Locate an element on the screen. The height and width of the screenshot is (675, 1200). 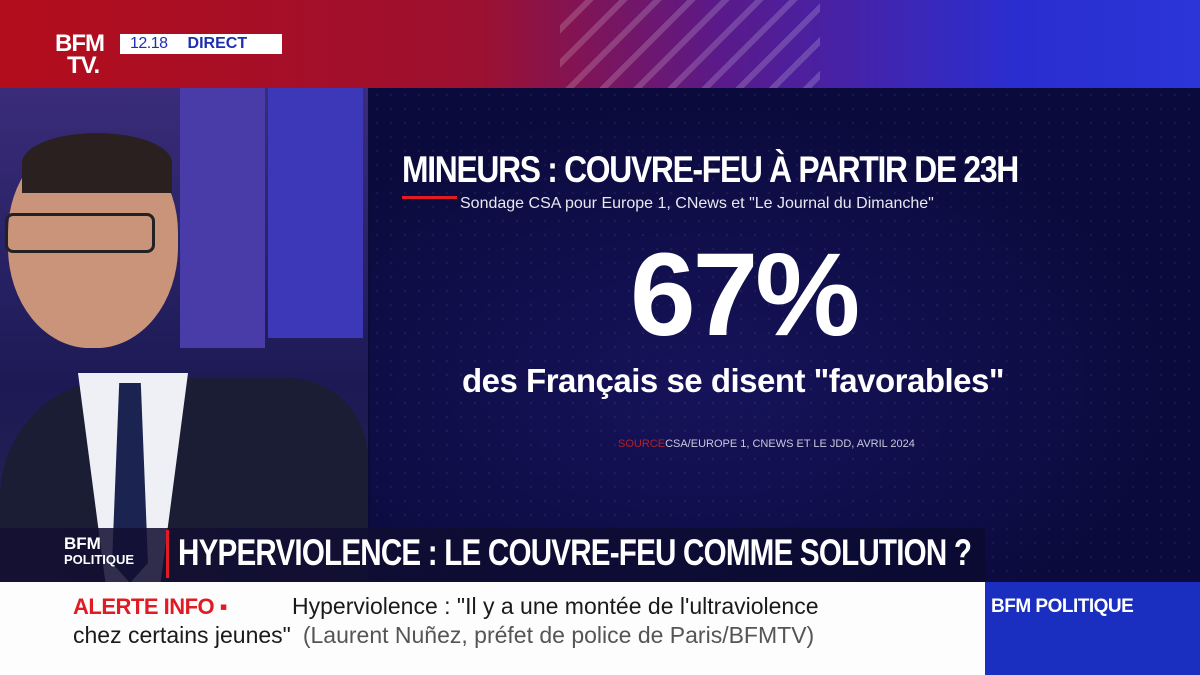
lower-third is located at coordinates (492, 555).